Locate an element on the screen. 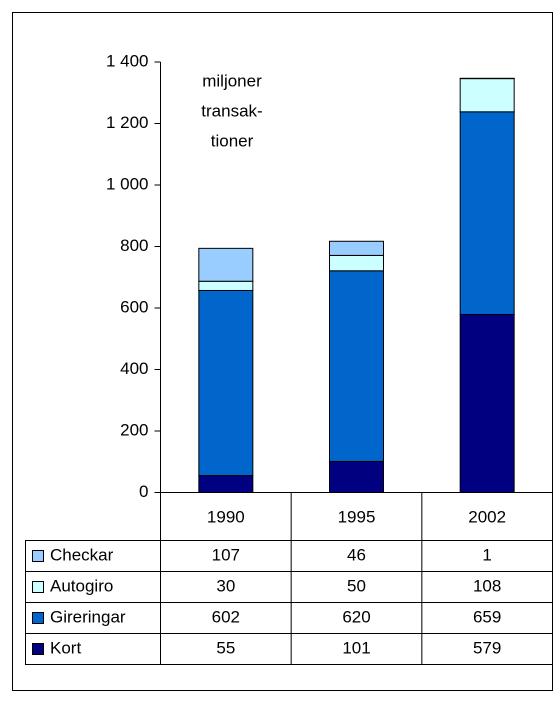 This screenshot has width=555, height=702. legend-label: Kort is located at coordinates (65, 647).